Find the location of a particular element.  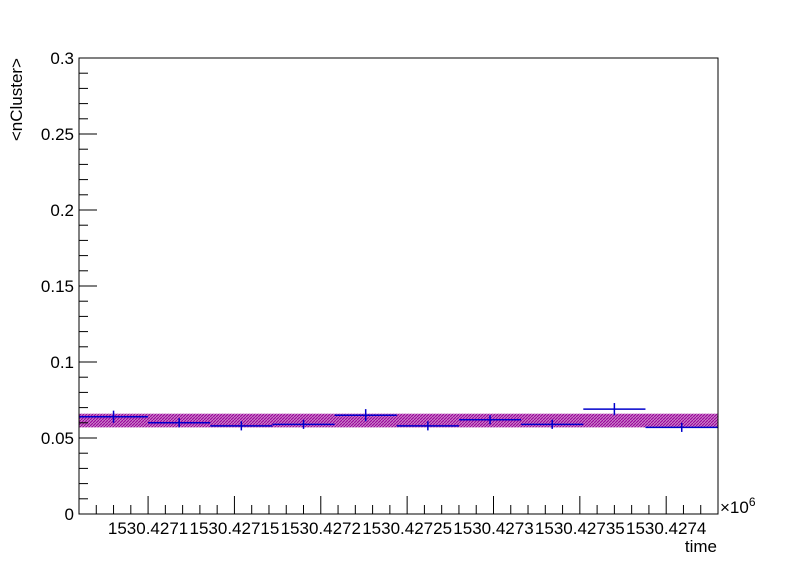

y-tick-label: 0.25 is located at coordinates (57, 134).